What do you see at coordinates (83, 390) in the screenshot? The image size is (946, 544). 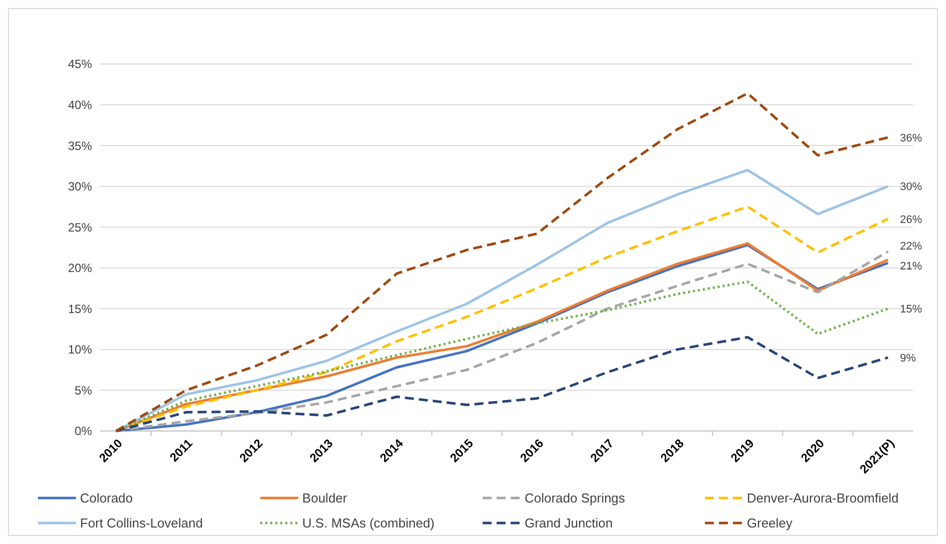 I see `y-tick-label: 5%` at bounding box center [83, 390].